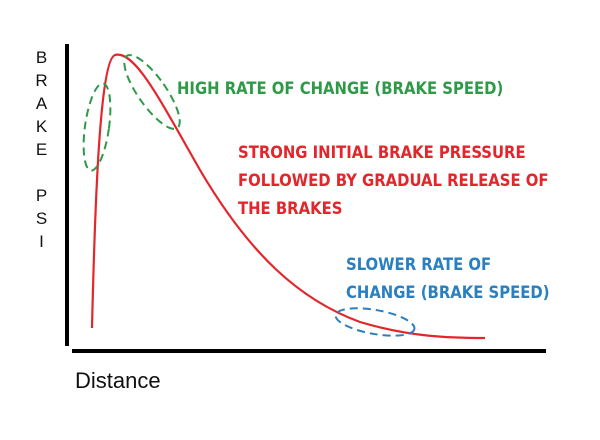  What do you see at coordinates (340, 88) in the screenshot?
I see `high-rate-annotation: HIGH RATE OF CHANGE (BRAKE SPEED)` at bounding box center [340, 88].